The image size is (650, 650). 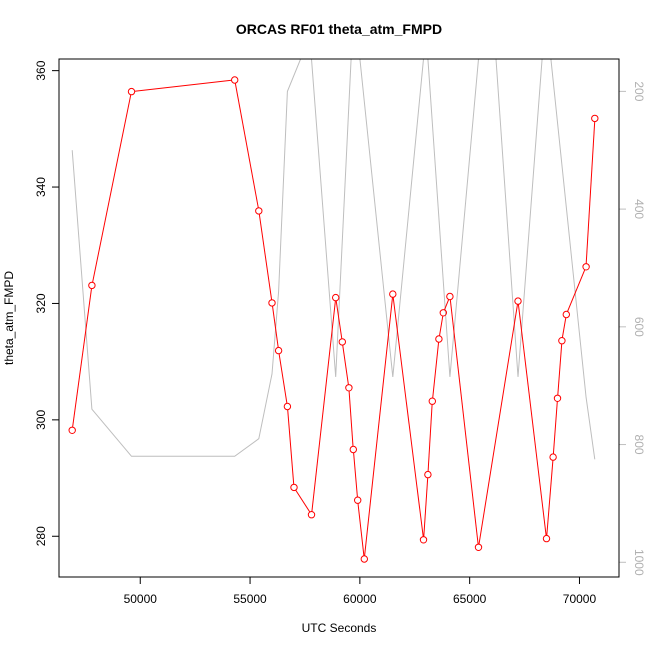 What do you see at coordinates (339, 628) in the screenshot?
I see `x-axis-label: UTC Seconds` at bounding box center [339, 628].